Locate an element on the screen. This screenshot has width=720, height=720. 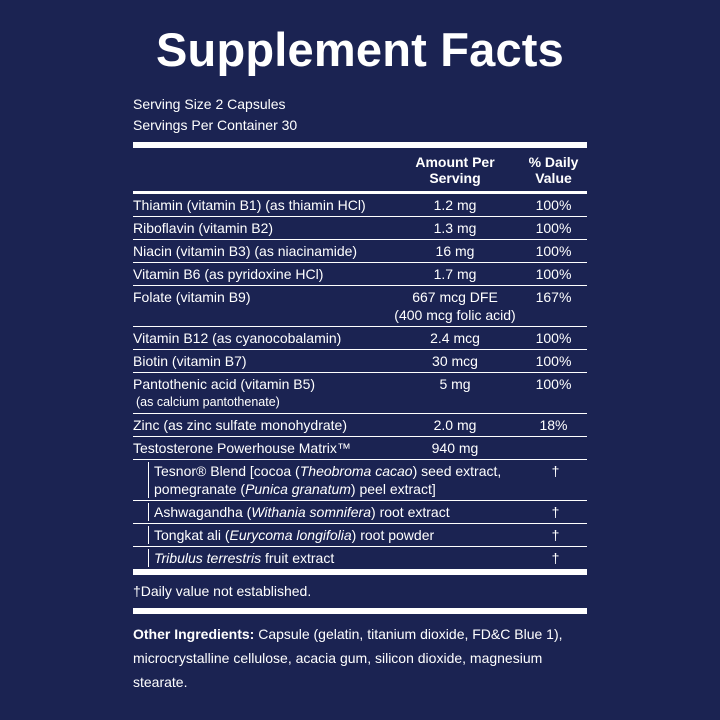
daily-value-cell: 18% is located at coordinates (553, 425).